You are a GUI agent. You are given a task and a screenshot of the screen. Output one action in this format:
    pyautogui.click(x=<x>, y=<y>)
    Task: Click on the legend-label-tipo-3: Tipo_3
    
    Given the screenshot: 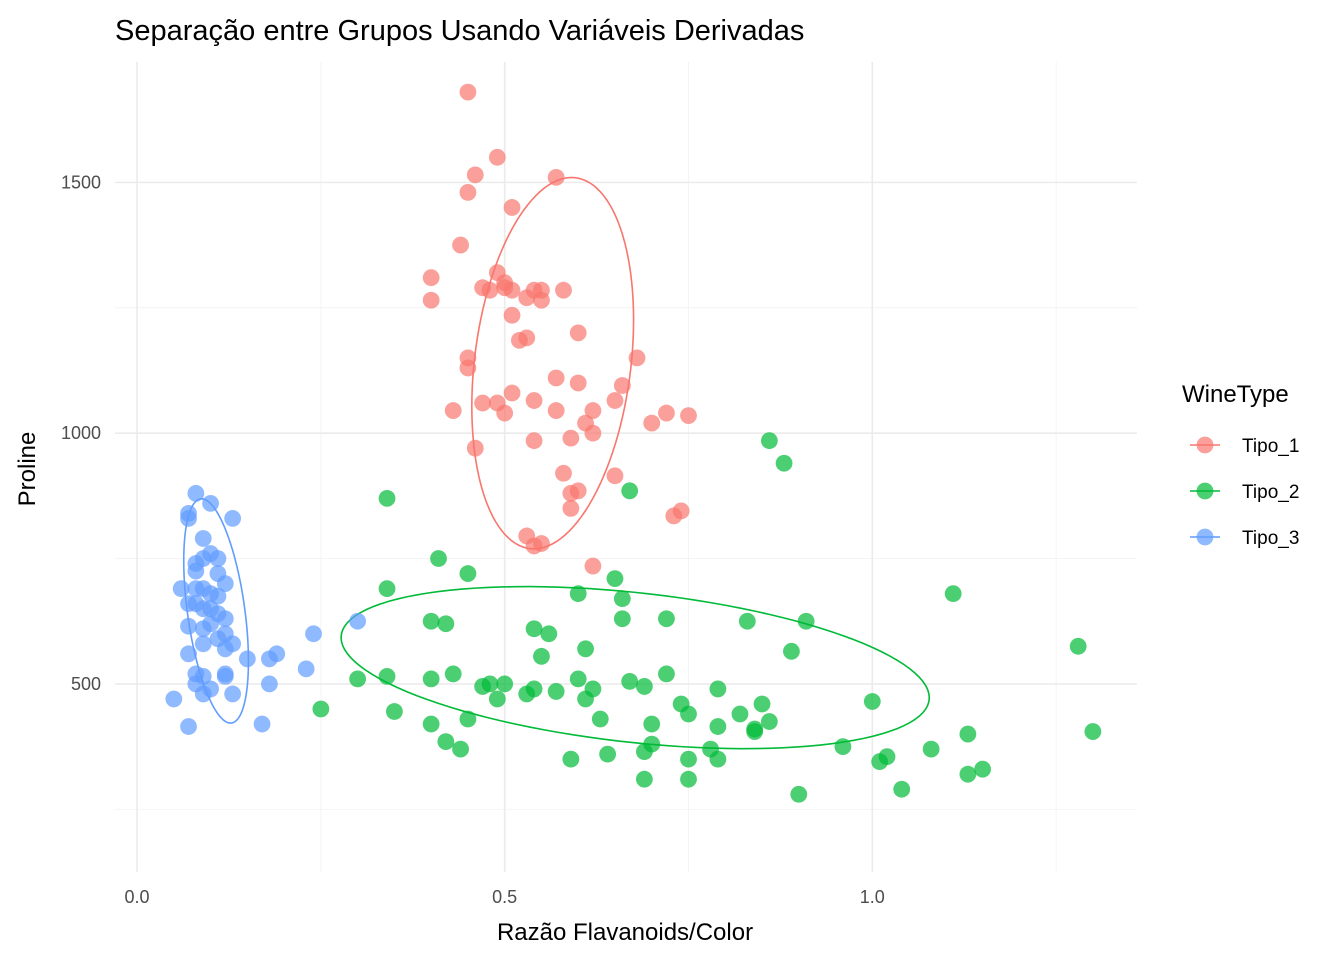 What is the action you would take?
    pyautogui.click(x=1270, y=538)
    